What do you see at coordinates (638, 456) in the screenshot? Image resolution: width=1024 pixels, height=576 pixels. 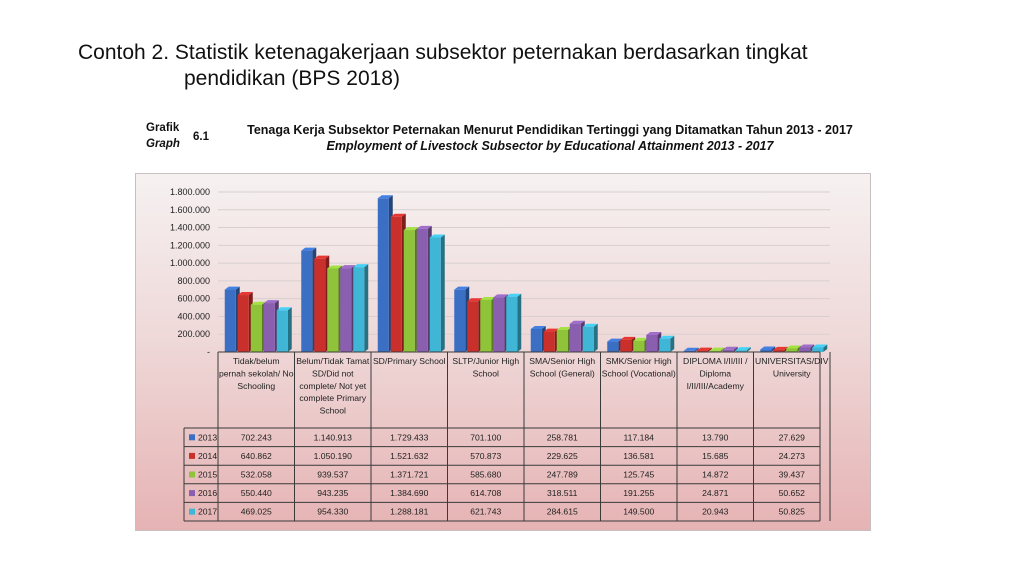 I see `data-label: 136.581` at bounding box center [638, 456].